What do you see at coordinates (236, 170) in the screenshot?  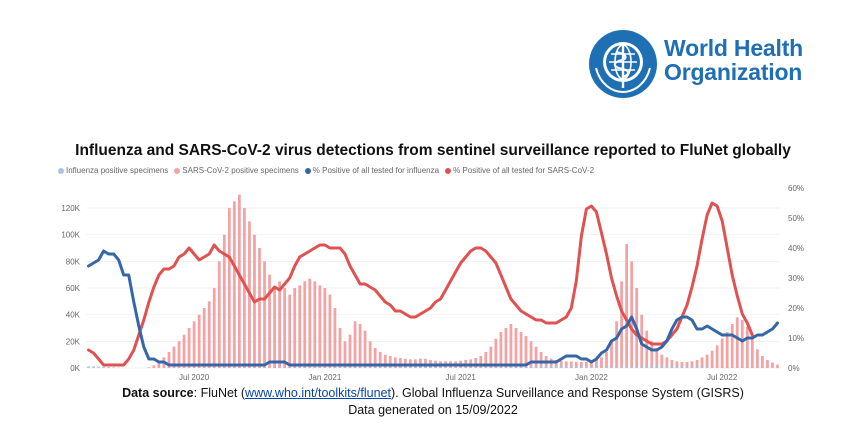 I see `legend-item-sars-cov-2-specimens: SARS-CoV-2 positive specimens` at bounding box center [236, 170].